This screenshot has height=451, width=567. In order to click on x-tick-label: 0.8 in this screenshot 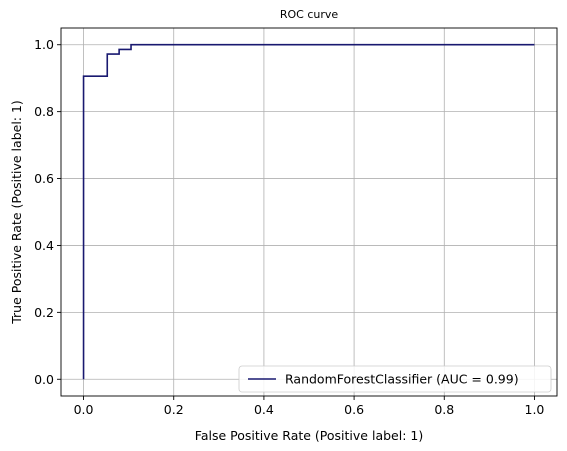, I will do `click(444, 409)`.